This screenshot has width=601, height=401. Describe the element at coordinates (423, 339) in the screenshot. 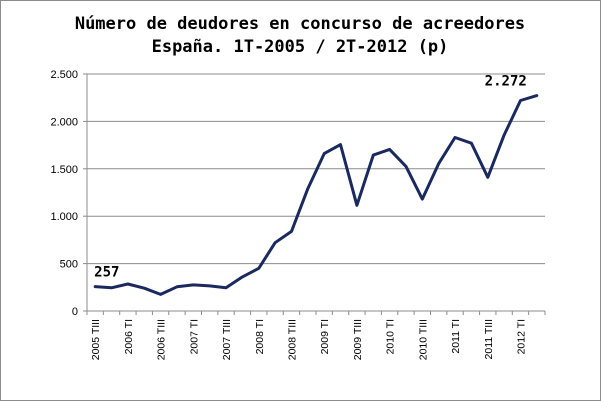

I see `x-tick-label: 2010 TIII` at that location.